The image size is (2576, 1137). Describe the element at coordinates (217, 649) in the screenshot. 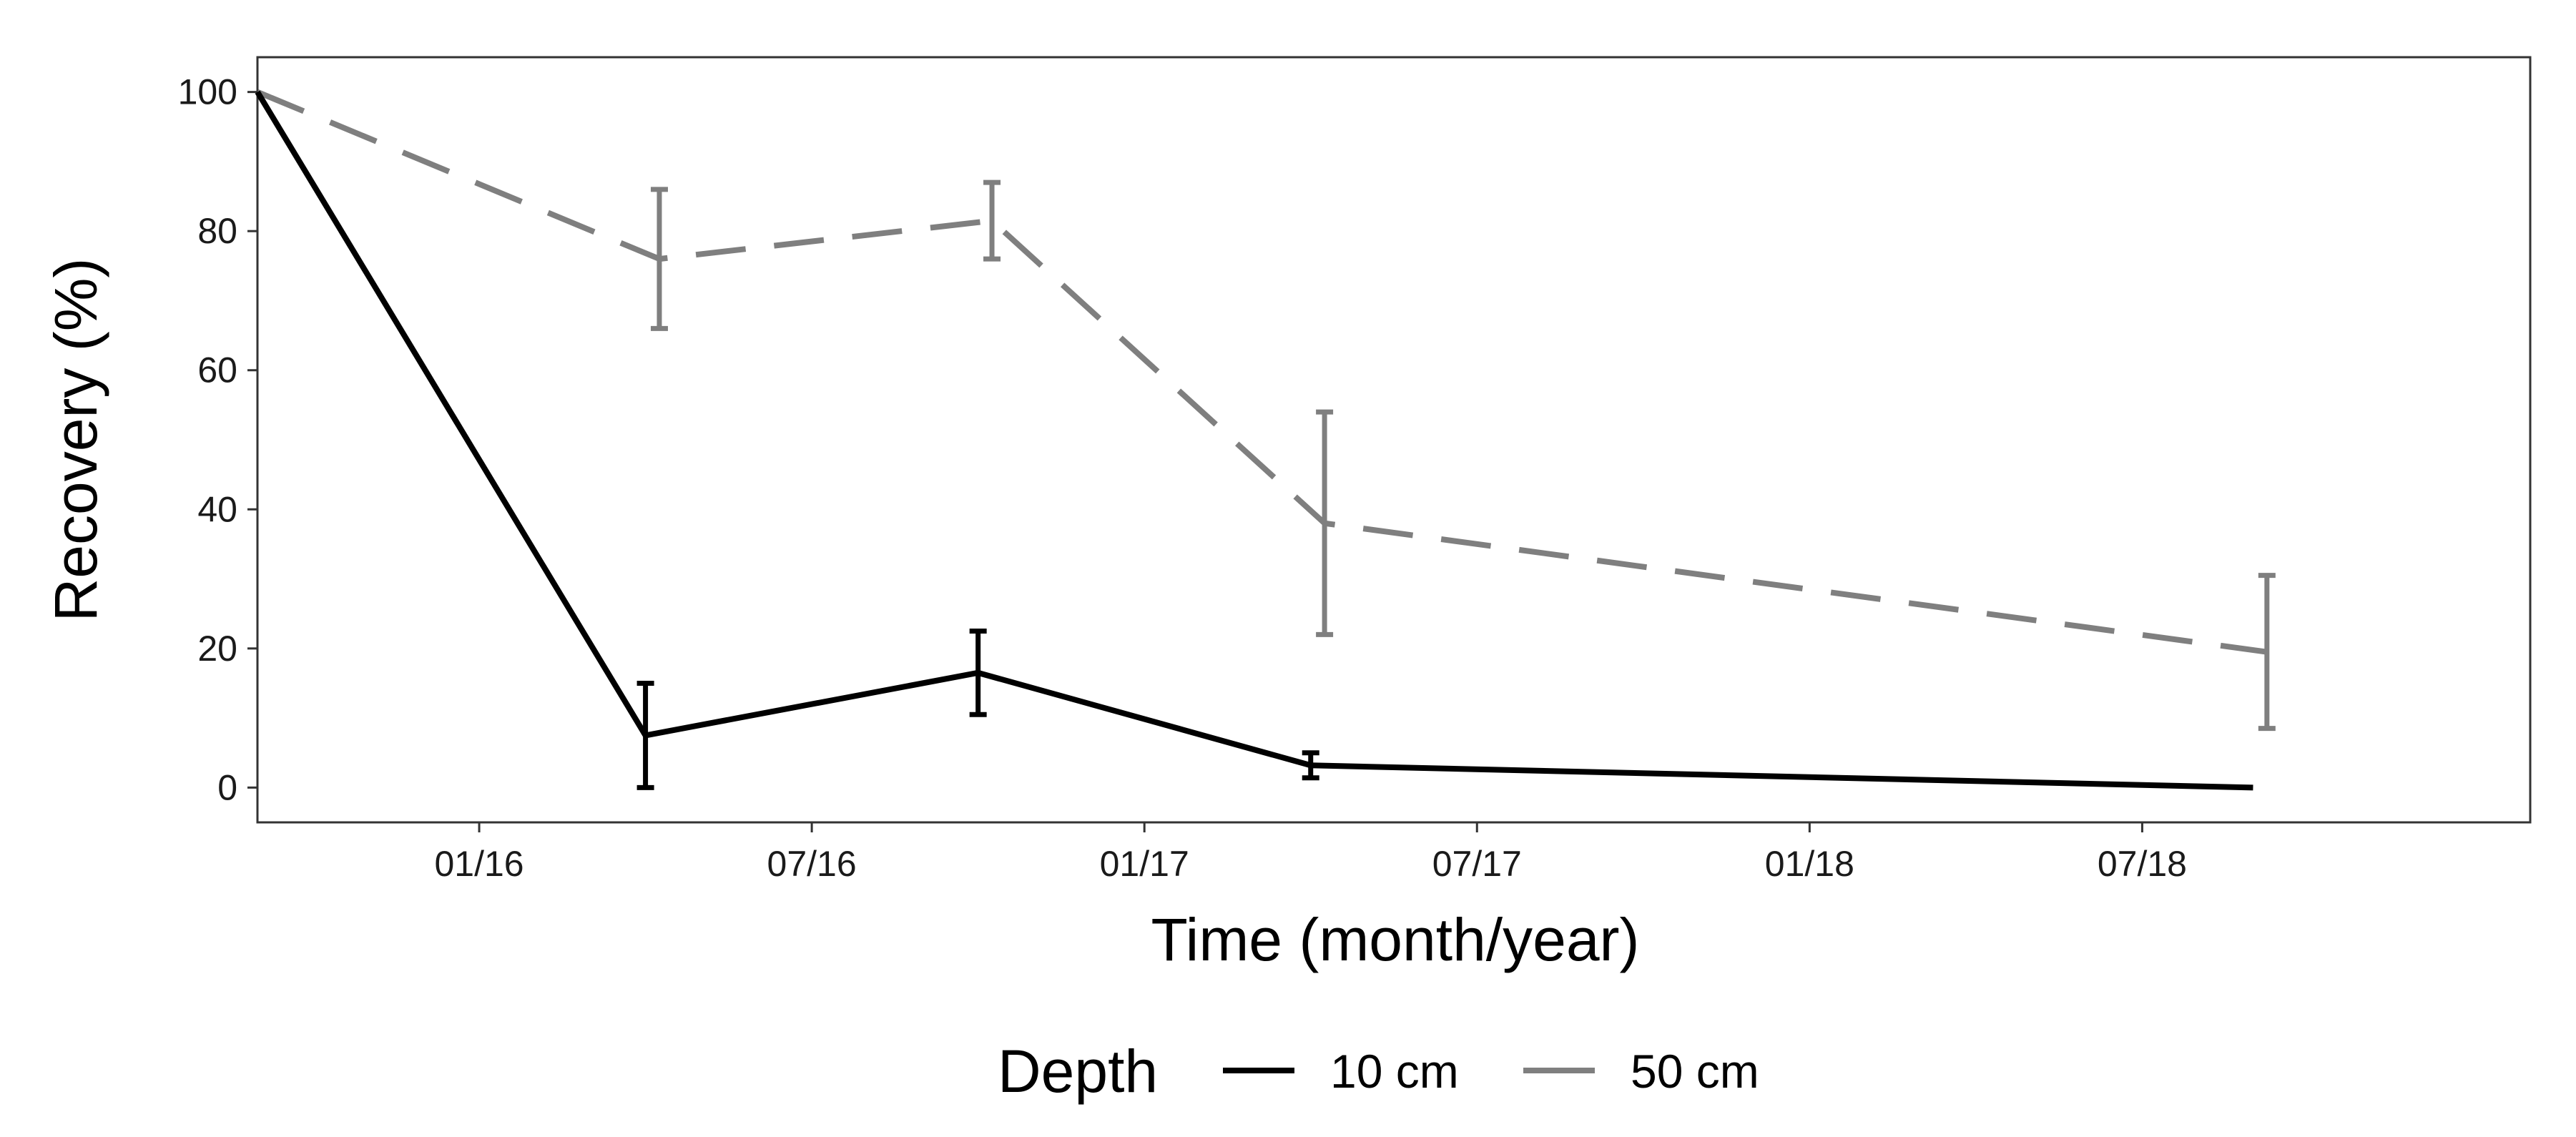

I see `y-tick-label: 20` at that location.